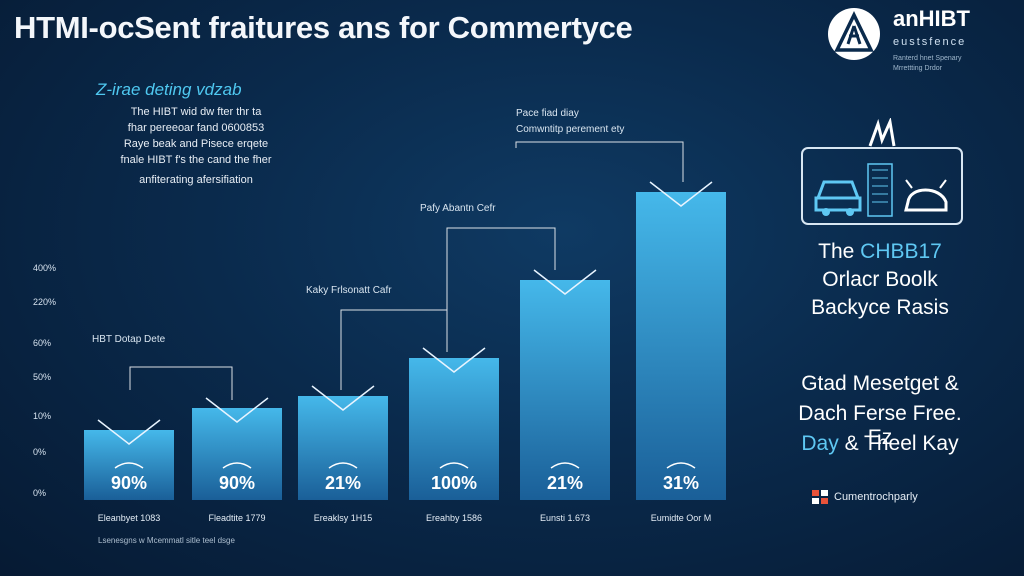 Image resolution: width=1024 pixels, height=576 pixels. Describe the element at coordinates (323, 27) in the screenshot. I see `page-title: HTMI-ocSent fraitures ans for Commertyce` at that location.